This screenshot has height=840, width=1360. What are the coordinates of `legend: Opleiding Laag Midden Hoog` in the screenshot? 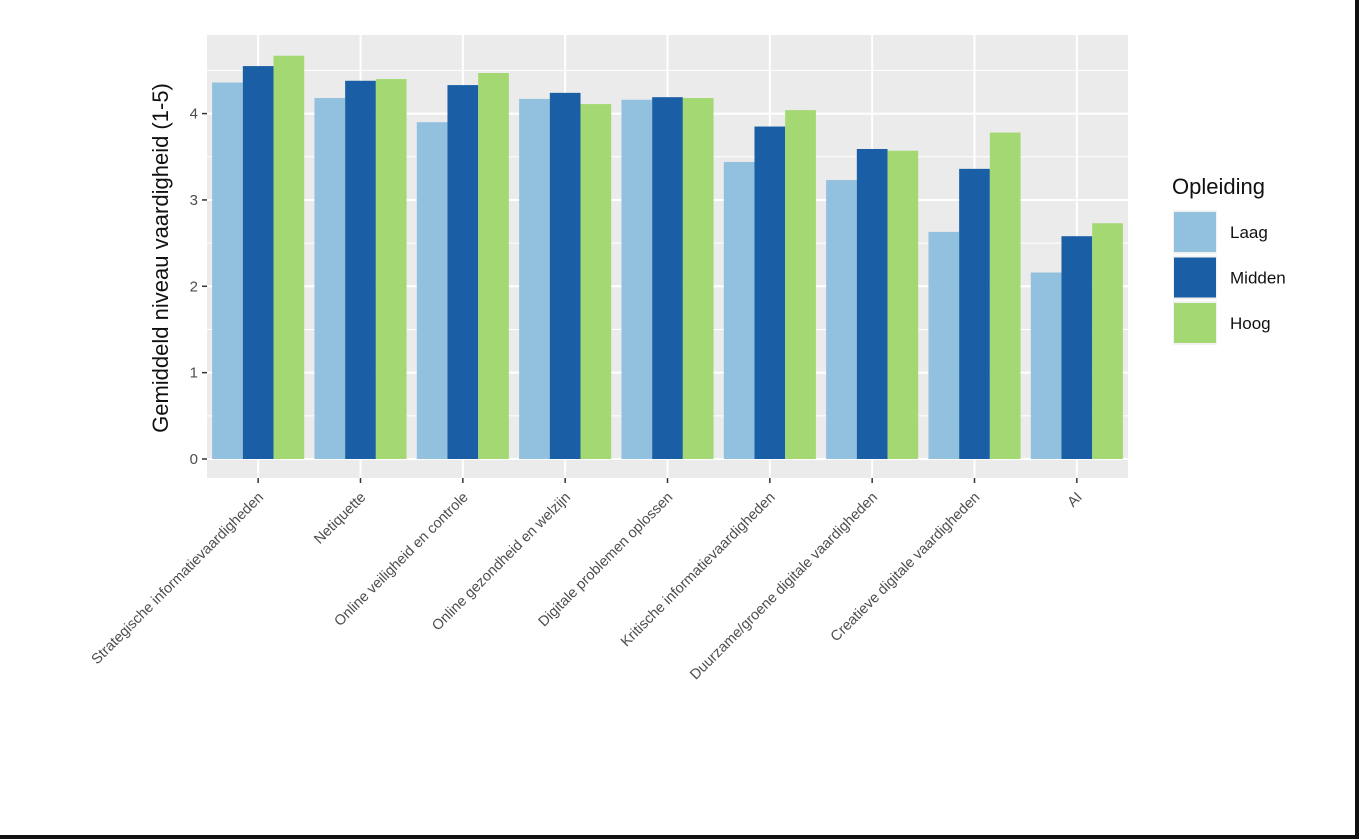 It's located at (1229, 259).